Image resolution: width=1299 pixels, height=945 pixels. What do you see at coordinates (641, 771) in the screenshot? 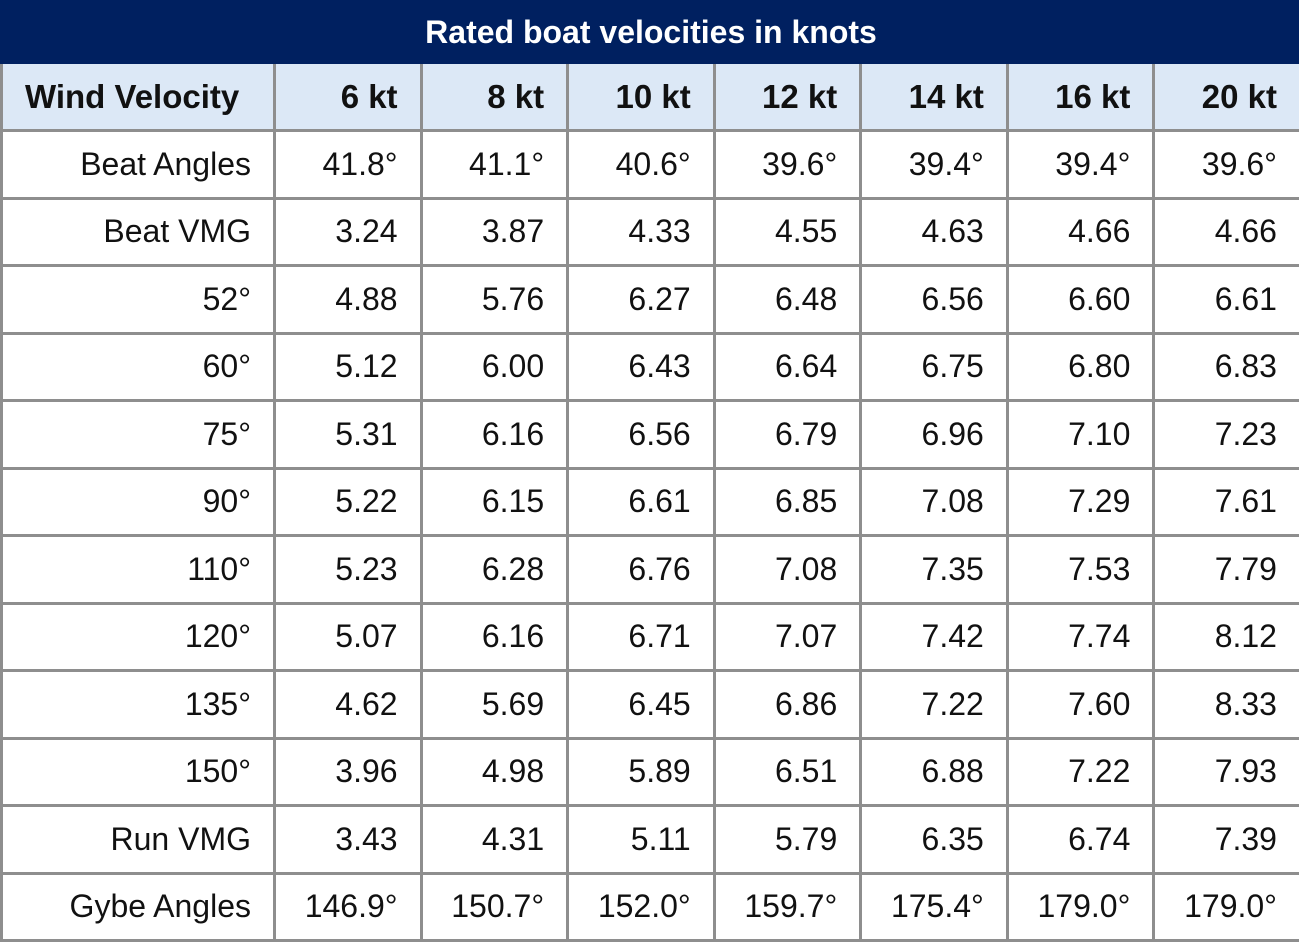
I see `table-cell: 5.89` at bounding box center [641, 771].